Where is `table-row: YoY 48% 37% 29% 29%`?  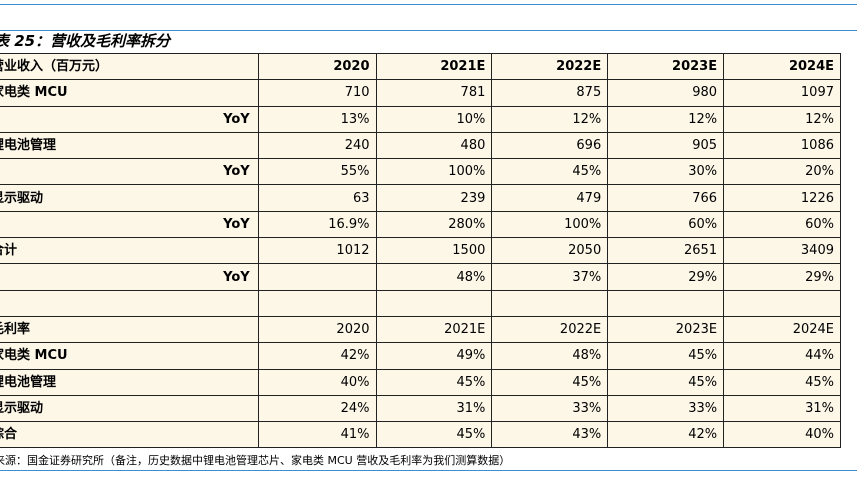
table-row: YoY 48% 37% 29% 29% is located at coordinates (420, 277).